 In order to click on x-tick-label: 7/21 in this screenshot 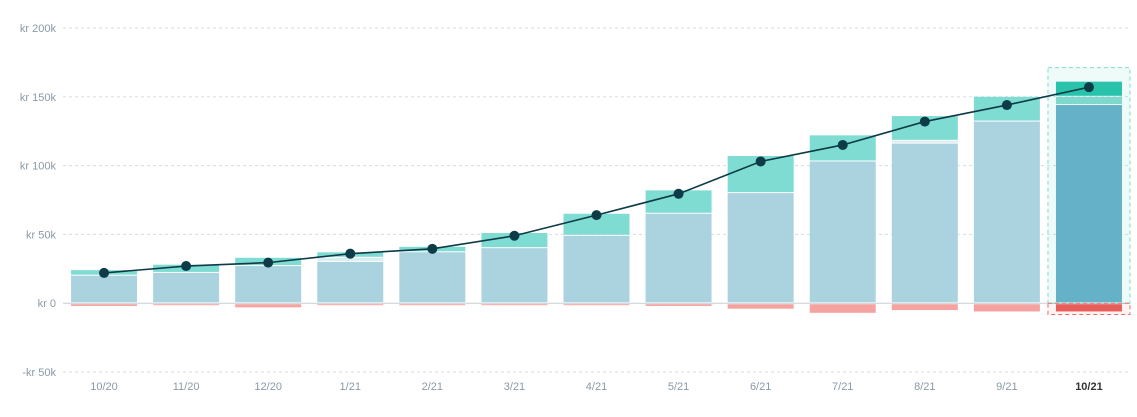, I will do `click(842, 387)`.